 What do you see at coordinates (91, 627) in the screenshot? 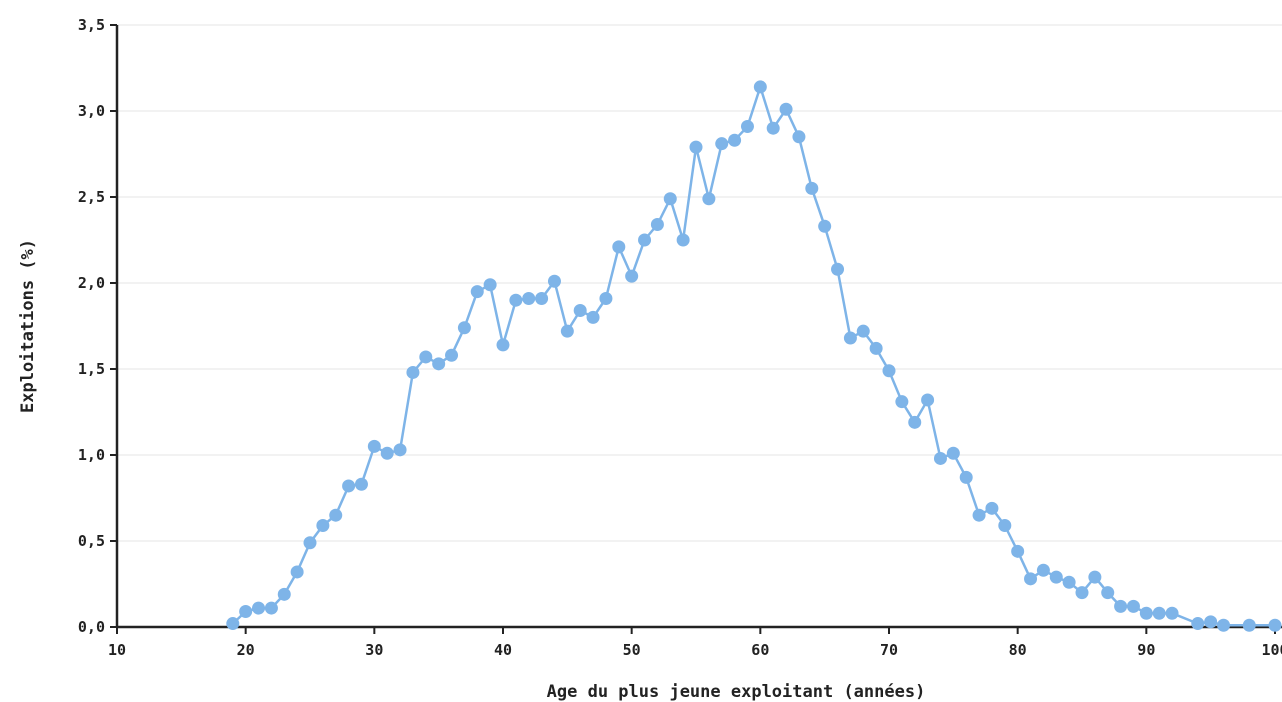
I see `y-tick-label: 0,0` at bounding box center [91, 627].